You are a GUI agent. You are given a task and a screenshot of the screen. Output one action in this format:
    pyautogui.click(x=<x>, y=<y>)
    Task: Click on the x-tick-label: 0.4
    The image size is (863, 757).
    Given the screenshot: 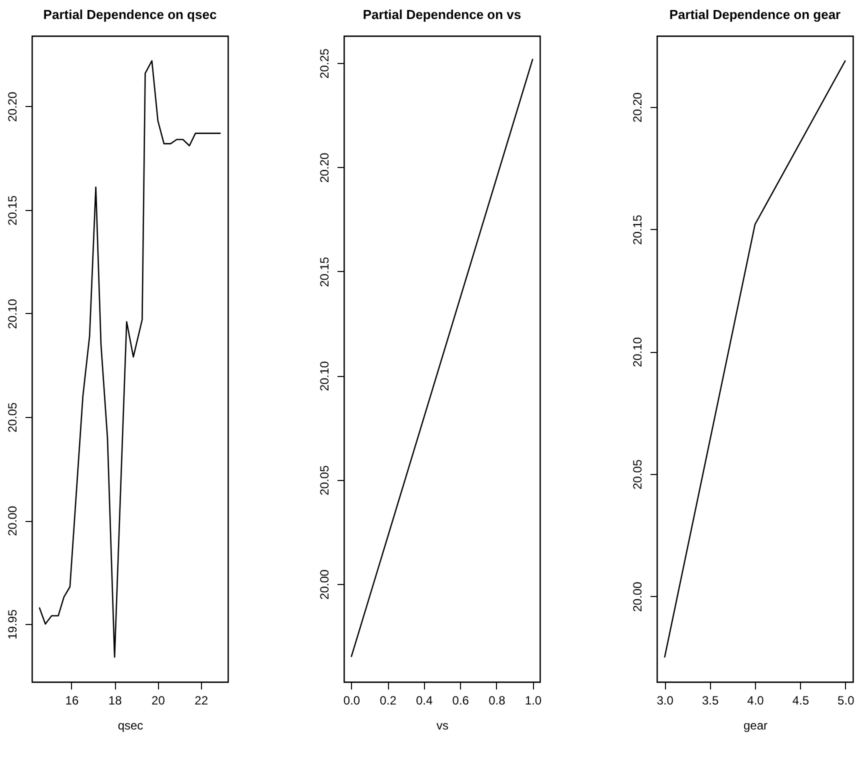 What is the action you would take?
    pyautogui.click(x=425, y=701)
    